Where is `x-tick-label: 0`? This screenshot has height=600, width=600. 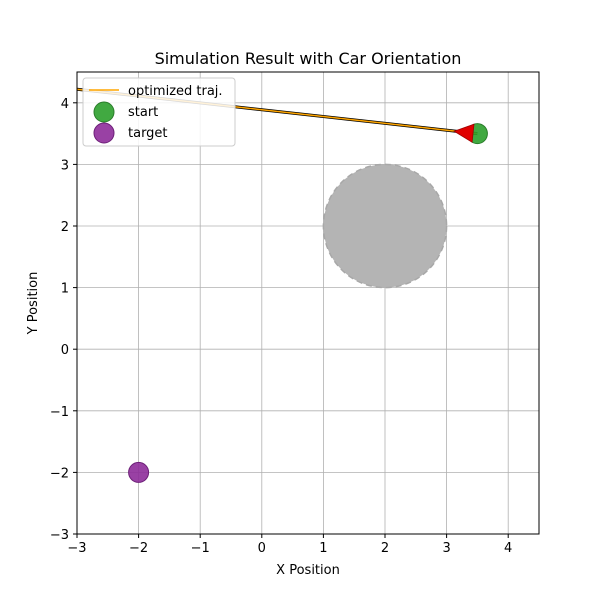 x-tick-label: 0 is located at coordinates (262, 548).